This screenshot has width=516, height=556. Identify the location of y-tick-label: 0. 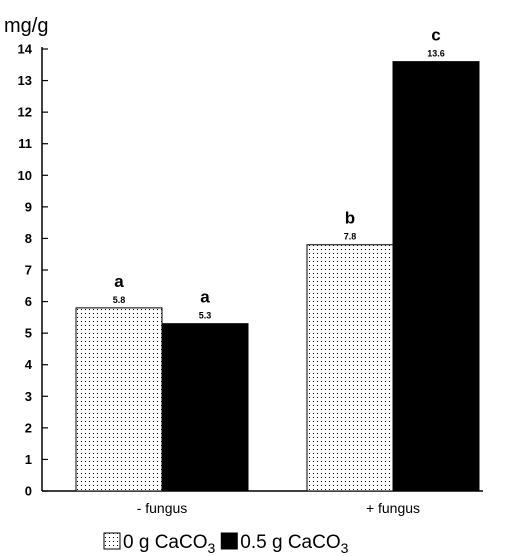
(28, 491).